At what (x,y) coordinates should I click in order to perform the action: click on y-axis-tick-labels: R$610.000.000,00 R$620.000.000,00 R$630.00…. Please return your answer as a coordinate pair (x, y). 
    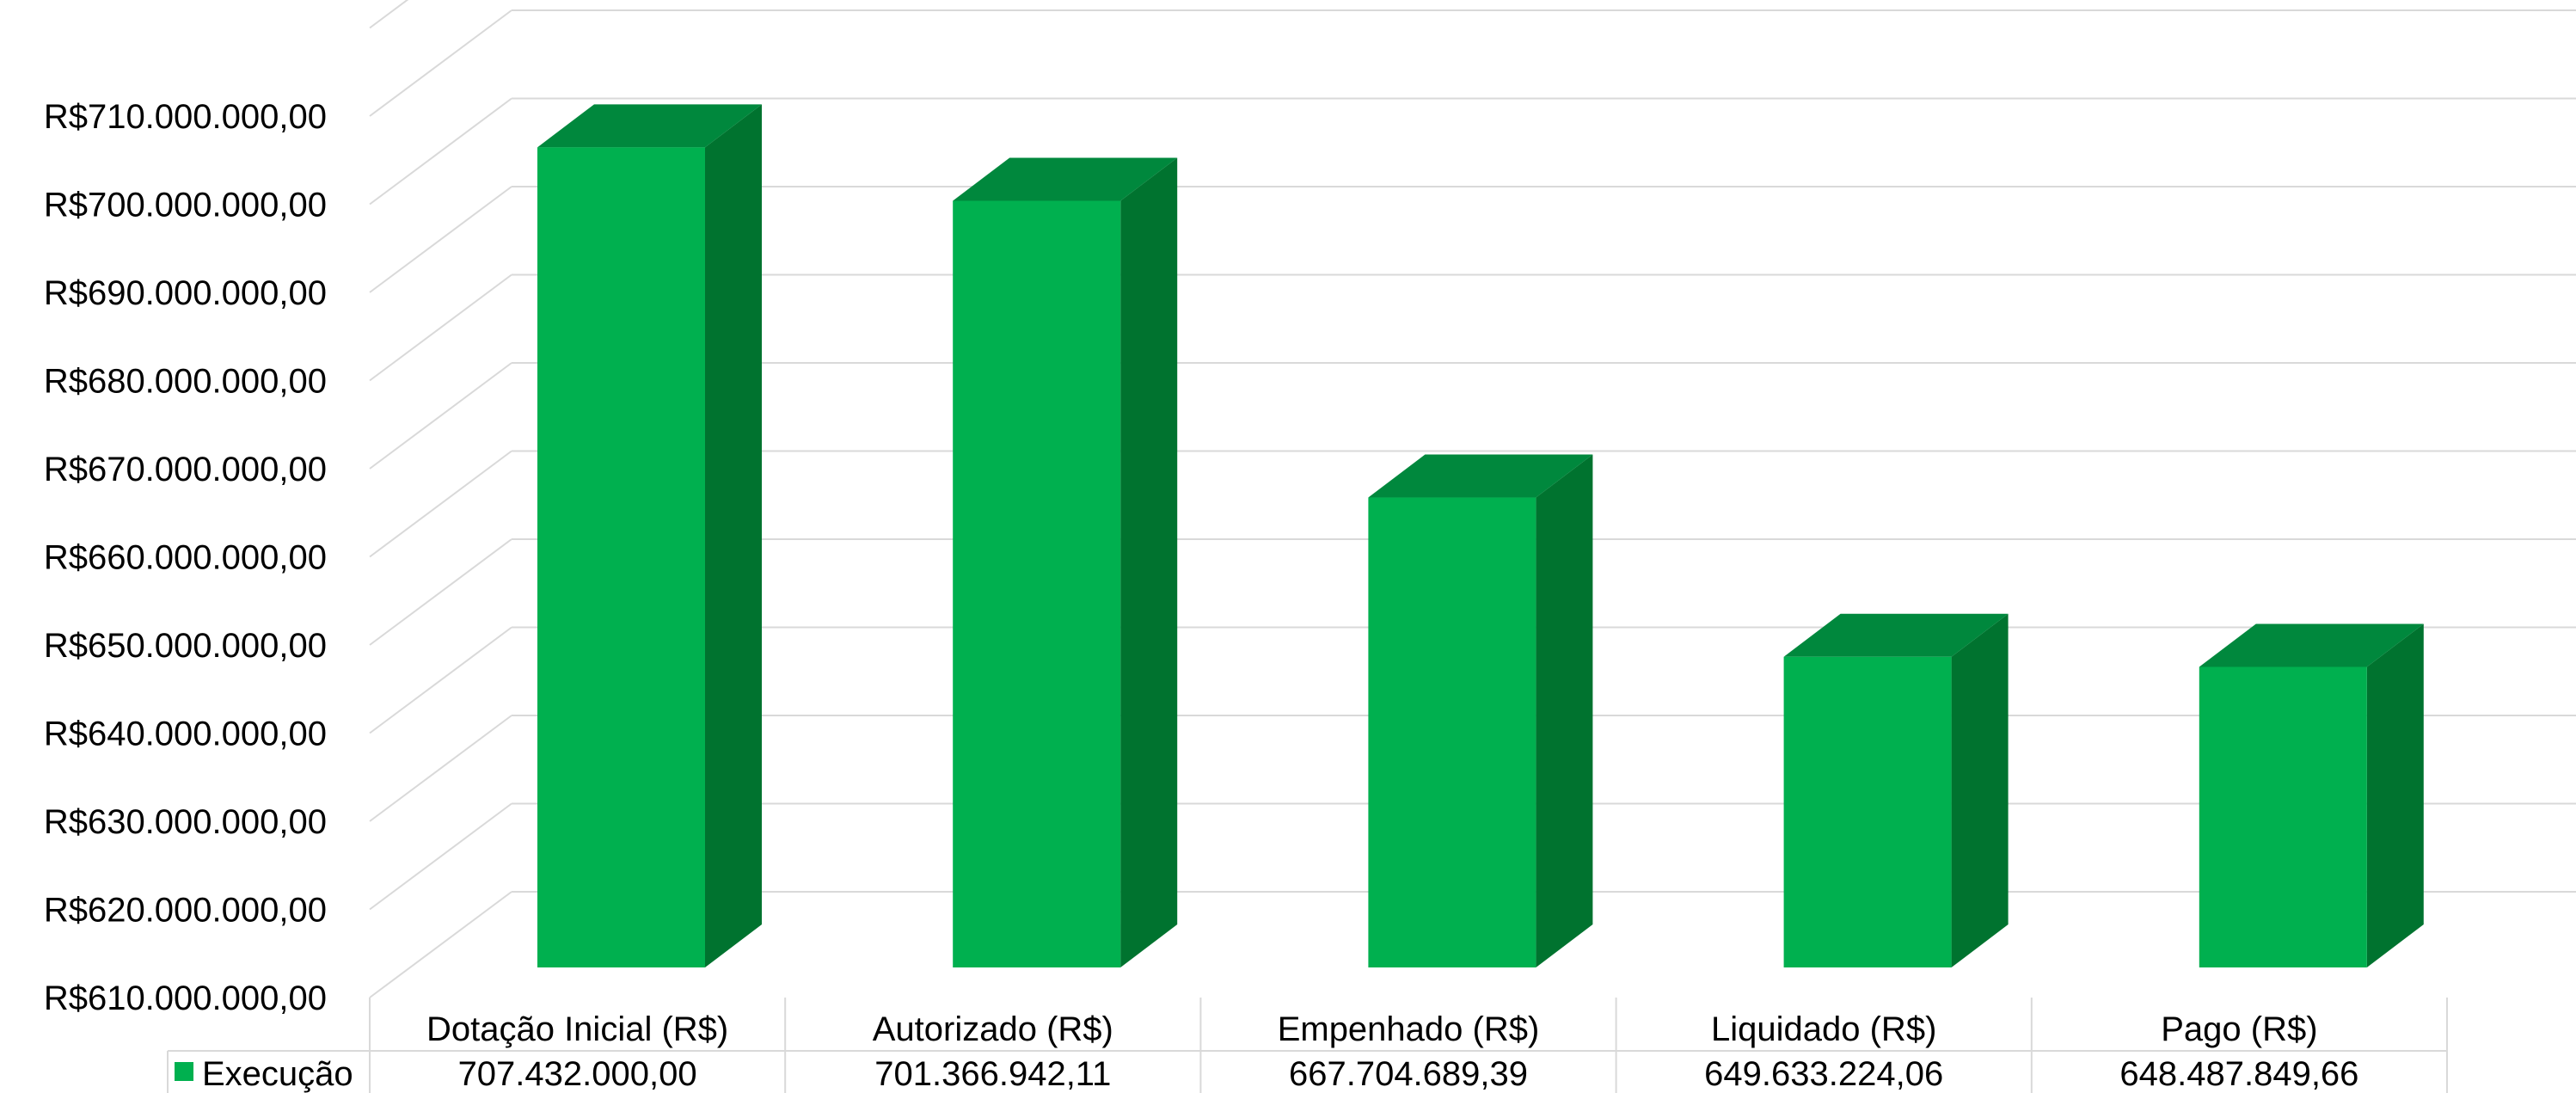
    Looking at the image, I should click on (185, 557).